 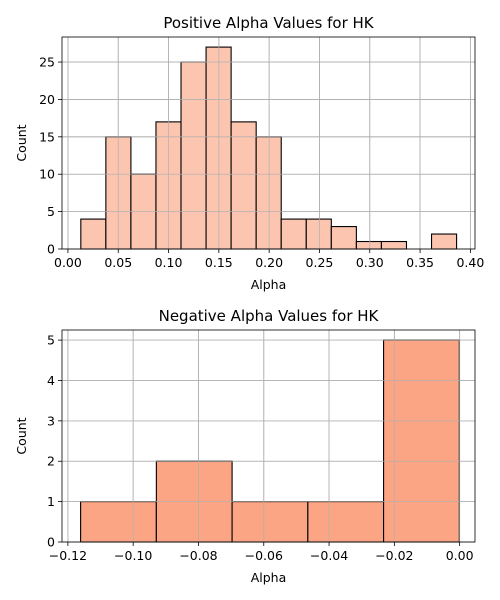 I want to click on y-tick-label: 15, so click(x=47, y=136).